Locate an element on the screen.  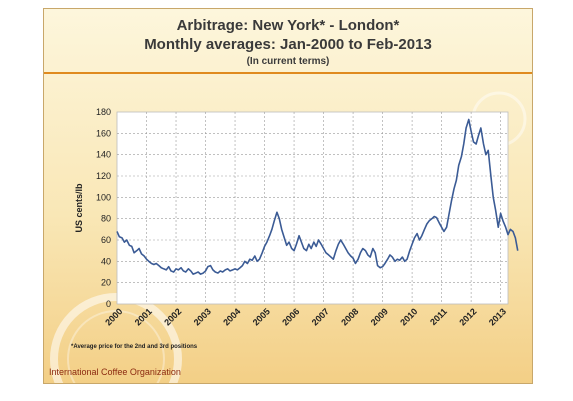
y-tick-labels: 0 20 40 60 80 100 120 140 160 180 is located at coordinates (103, 208).